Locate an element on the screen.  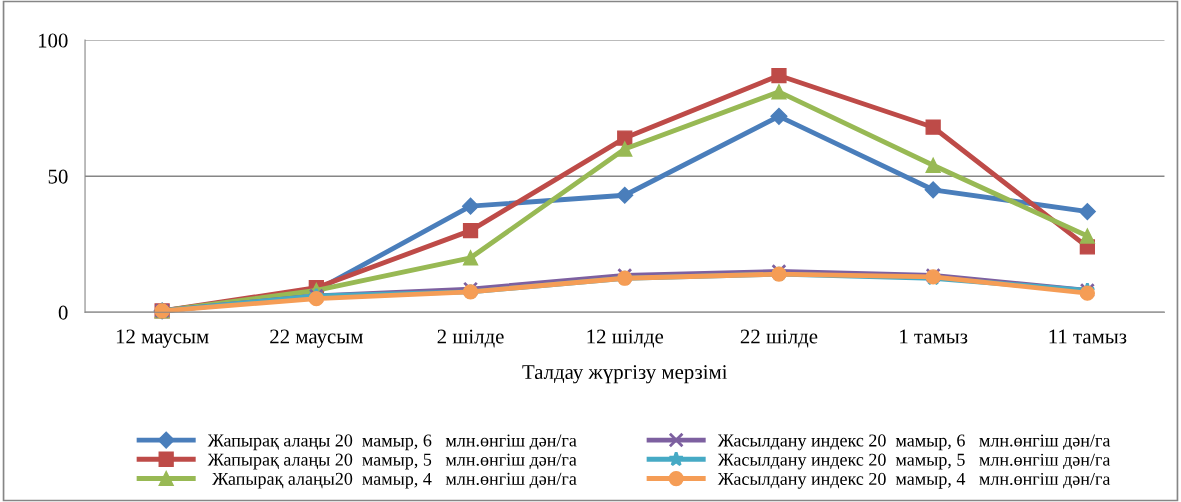
legend-label: Жасылдану индекс 20 мамыр, 6 млн.өнгіш дән/га is located at coordinates (914, 442).